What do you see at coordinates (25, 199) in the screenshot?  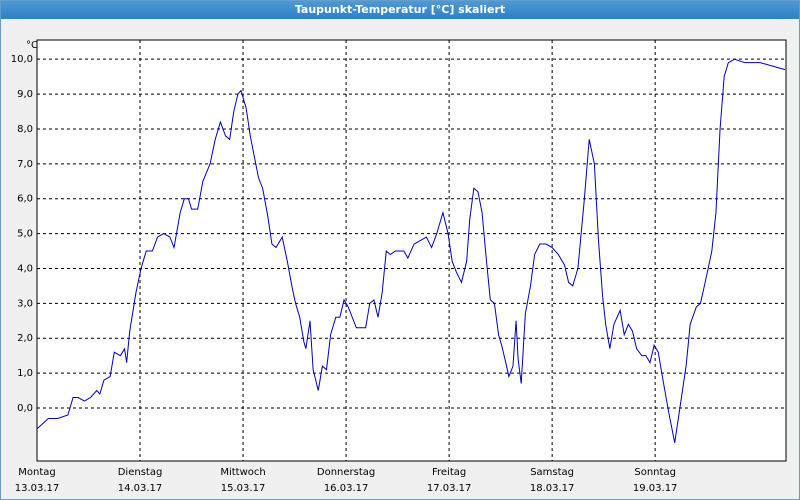 I see `y-tick-label: 6,0` at bounding box center [25, 199].